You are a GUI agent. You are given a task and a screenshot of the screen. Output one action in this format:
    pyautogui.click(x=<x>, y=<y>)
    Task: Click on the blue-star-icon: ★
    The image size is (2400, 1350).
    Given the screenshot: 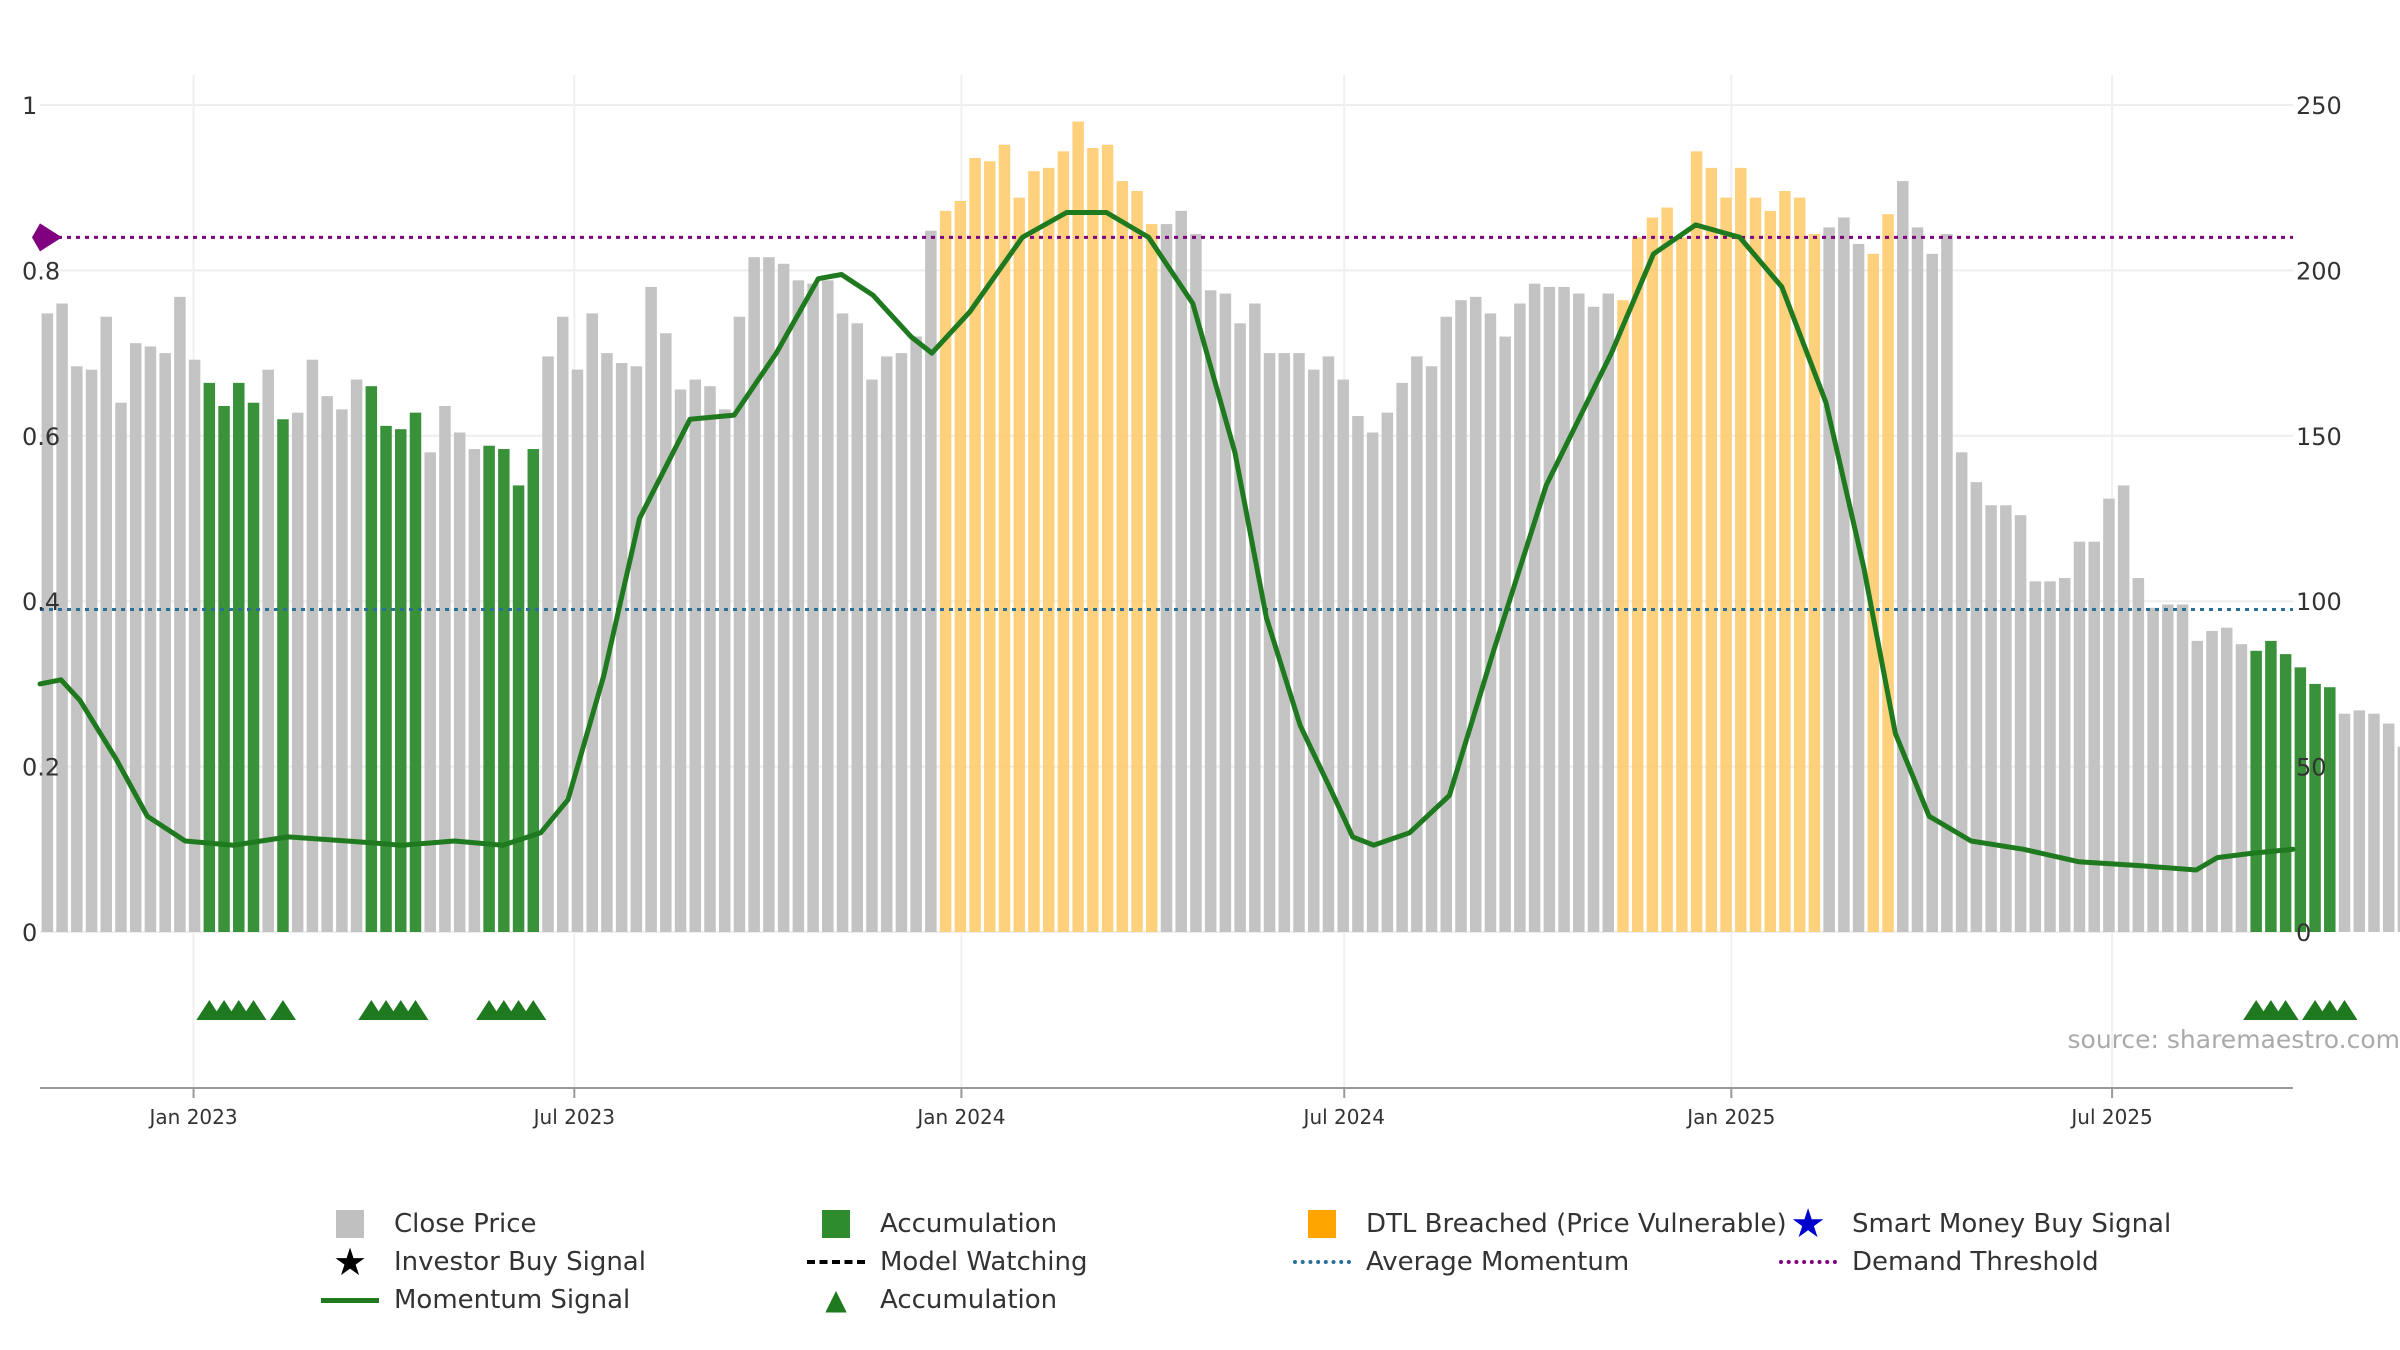 What is the action you would take?
    pyautogui.click(x=1808, y=1224)
    